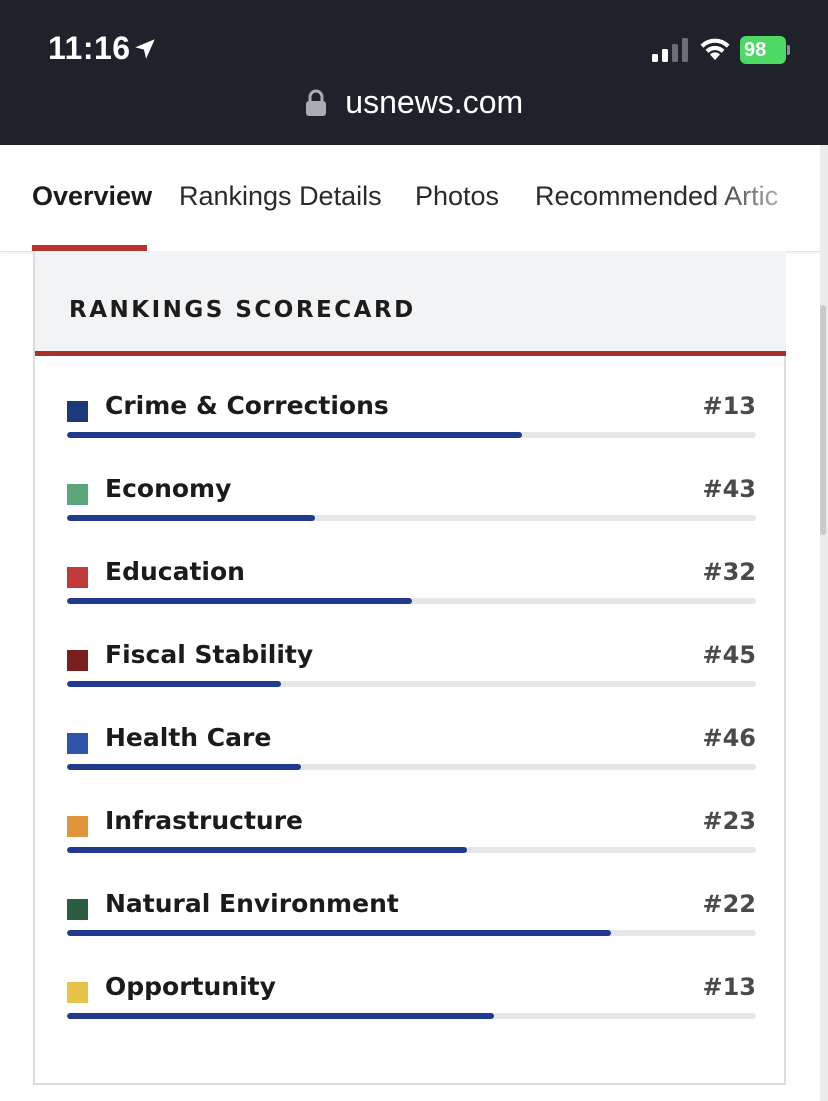  I want to click on ranking-category-label: Fiscal Stability, so click(209, 654).